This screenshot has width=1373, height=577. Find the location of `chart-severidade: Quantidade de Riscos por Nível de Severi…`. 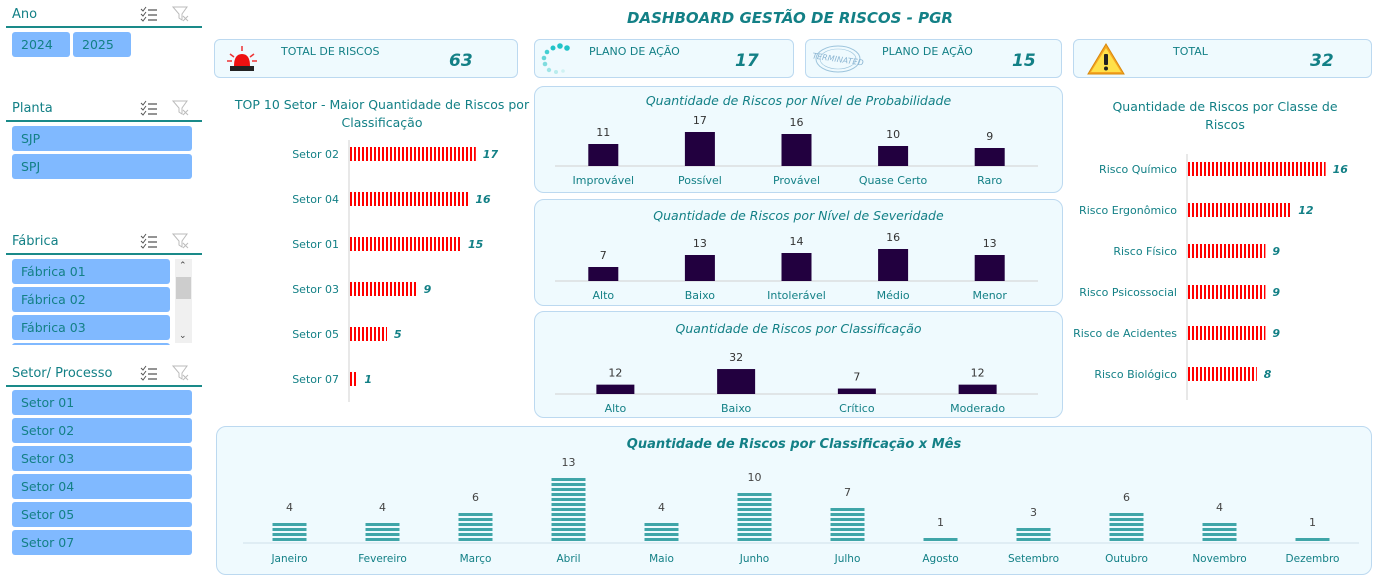

chart-severidade: Quantidade de Riscos por Nível de Severi… is located at coordinates (798, 252).